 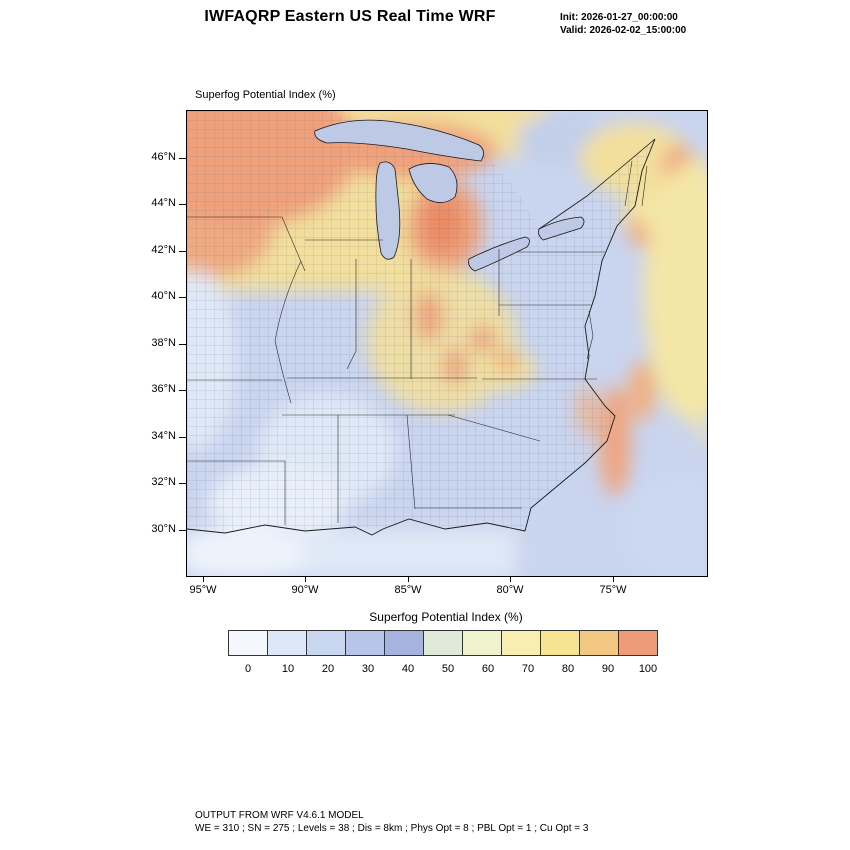 What do you see at coordinates (163, 203) in the screenshot?
I see `lat-tick-label: 44°N` at bounding box center [163, 203].